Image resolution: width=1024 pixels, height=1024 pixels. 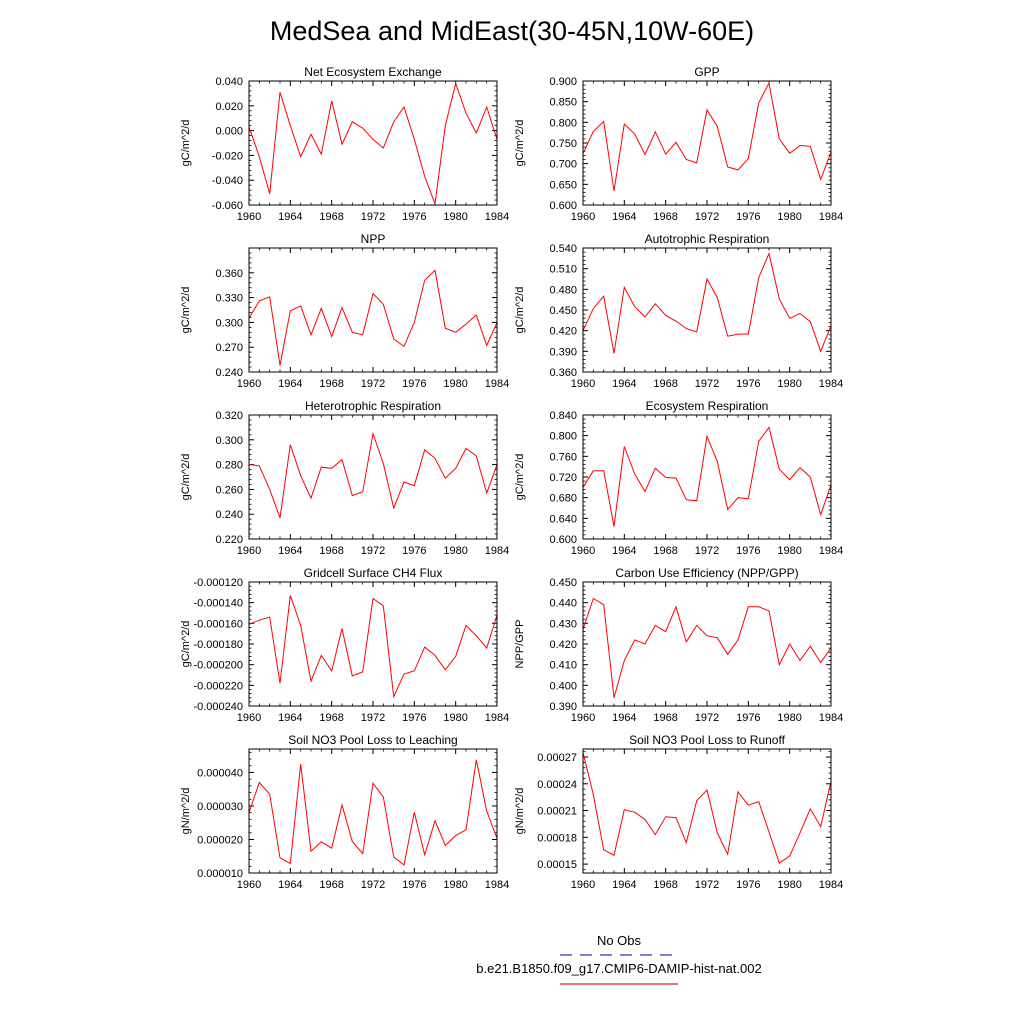 What do you see at coordinates (707, 239) in the screenshot?
I see `panel-title: Autotrophic Respiration` at bounding box center [707, 239].